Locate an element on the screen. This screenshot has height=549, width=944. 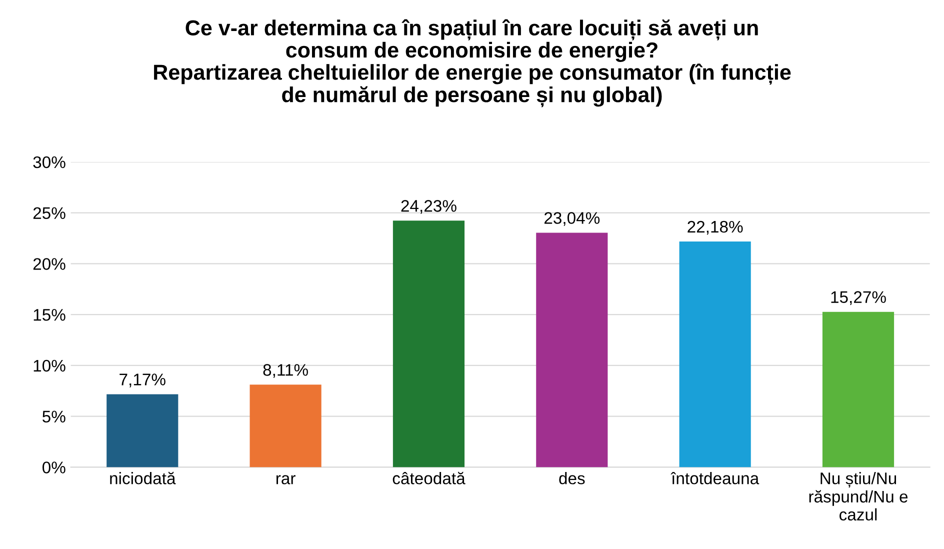
x-tick-label: Nu știu/Nu răspund/Nu e cazul is located at coordinates (858, 496).